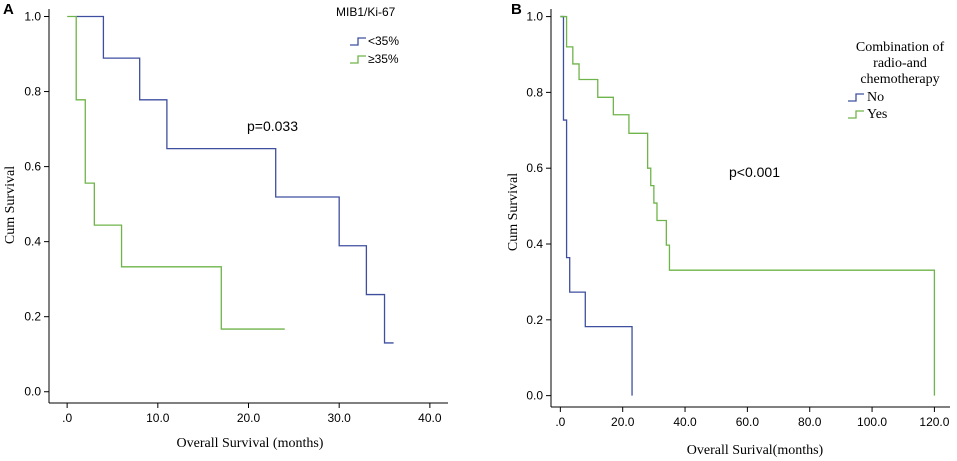 The height and width of the screenshot is (461, 957). Describe the element at coordinates (383, 59) in the screenshot. I see `legend-label-ge35: ≥35%` at that location.